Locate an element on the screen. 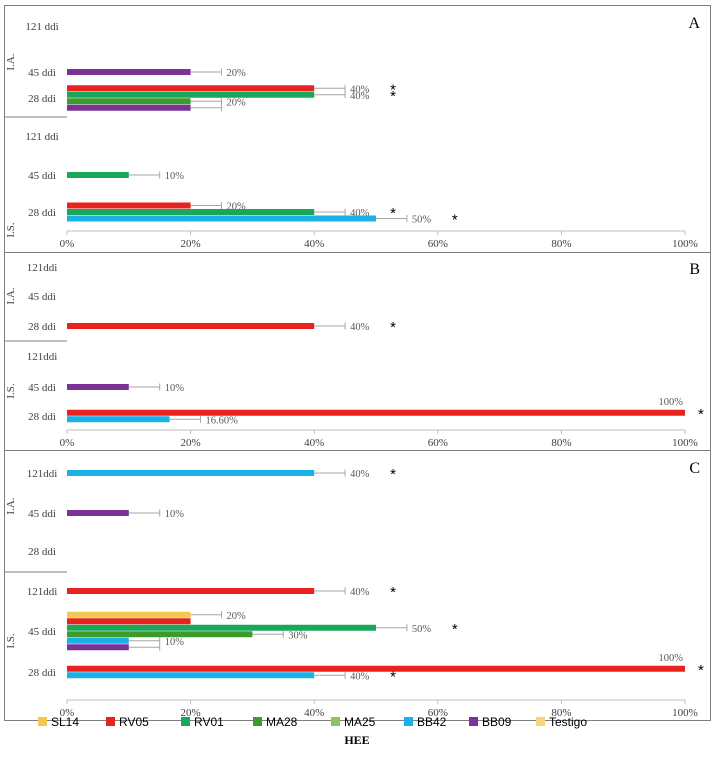  x-tick-label: 20% is located at coordinates (191, 443).